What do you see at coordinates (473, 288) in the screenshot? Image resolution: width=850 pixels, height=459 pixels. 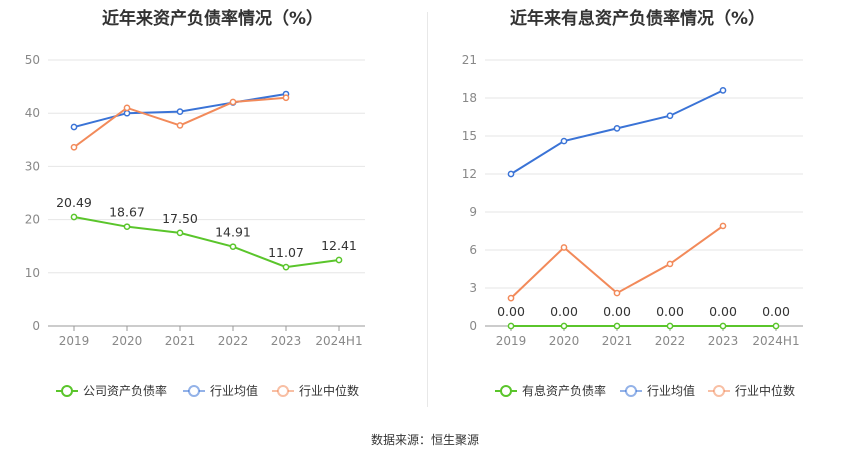 I see `y-tick-label: 3` at bounding box center [473, 288].